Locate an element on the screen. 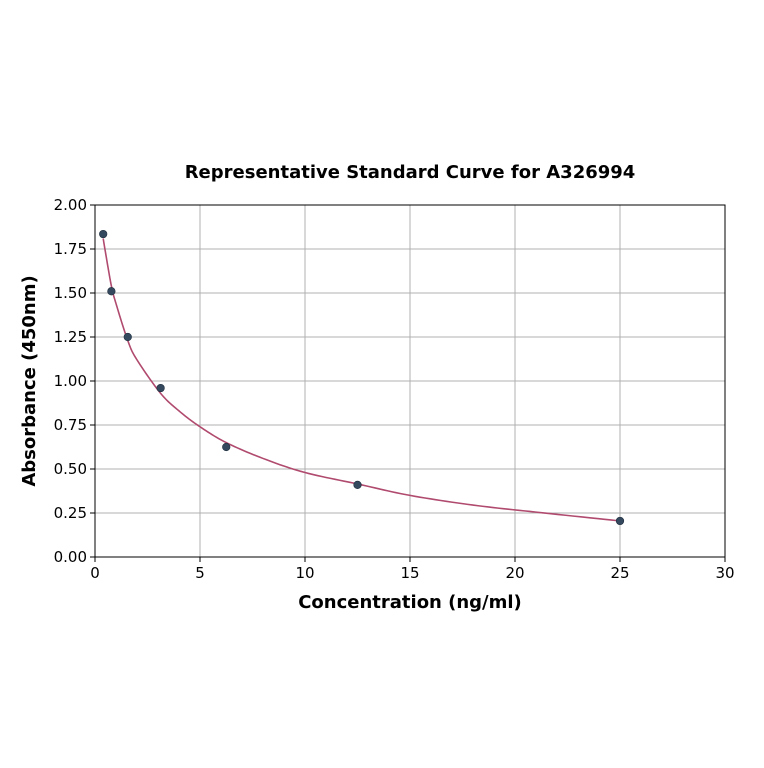  y-axis-ticks: 0.00 0.25 0.50 0.75 1.00 1.25 1.50 1.75 2.00 is located at coordinates (74, 381).